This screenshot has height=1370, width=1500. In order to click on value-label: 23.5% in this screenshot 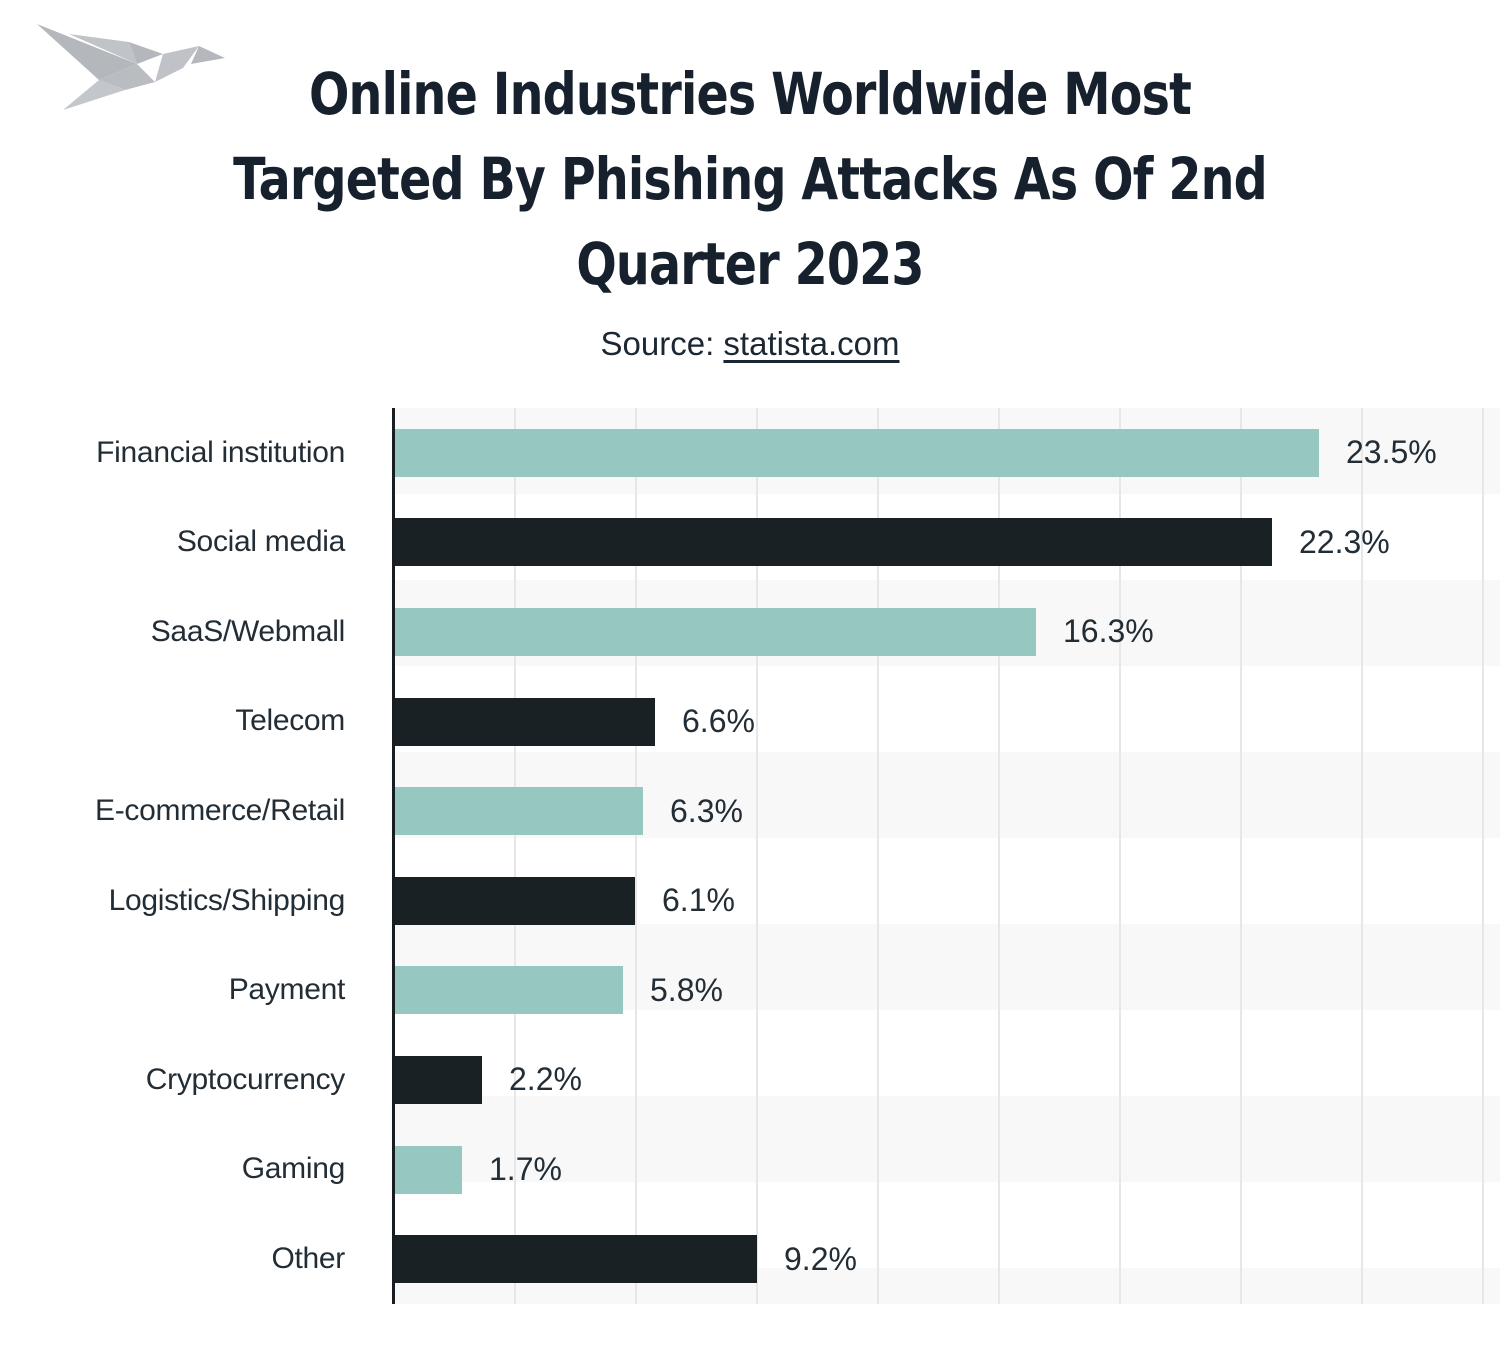, I will do `click(1391, 452)`.